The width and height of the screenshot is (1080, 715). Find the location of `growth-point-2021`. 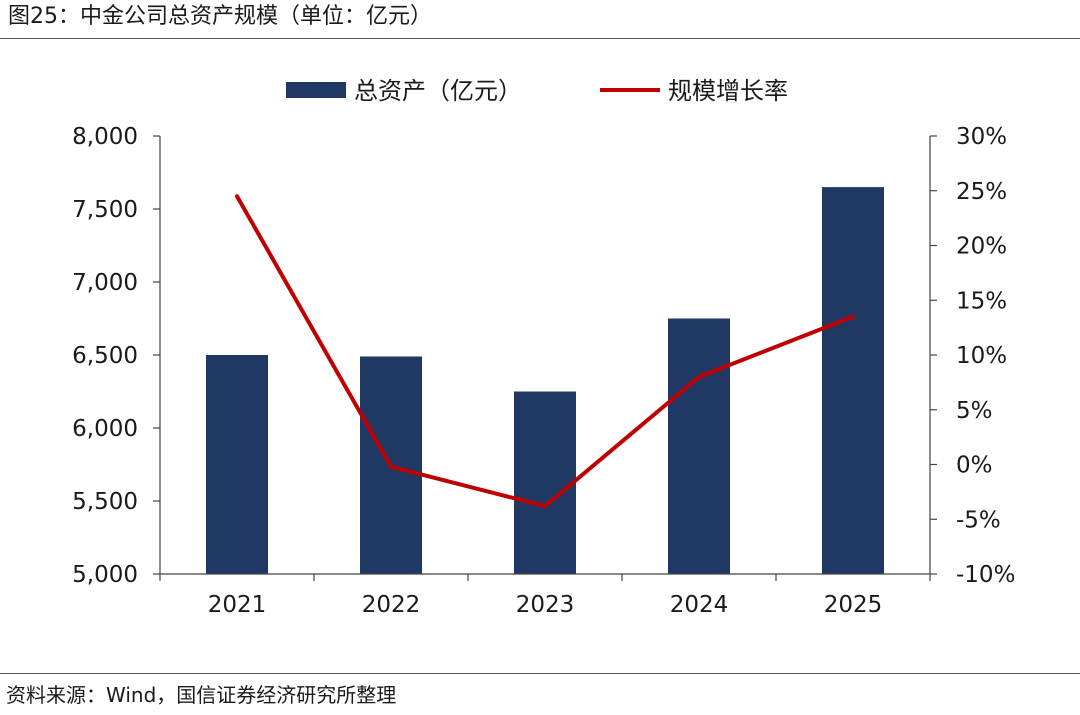

growth-point-2021 is located at coordinates (237, 196).